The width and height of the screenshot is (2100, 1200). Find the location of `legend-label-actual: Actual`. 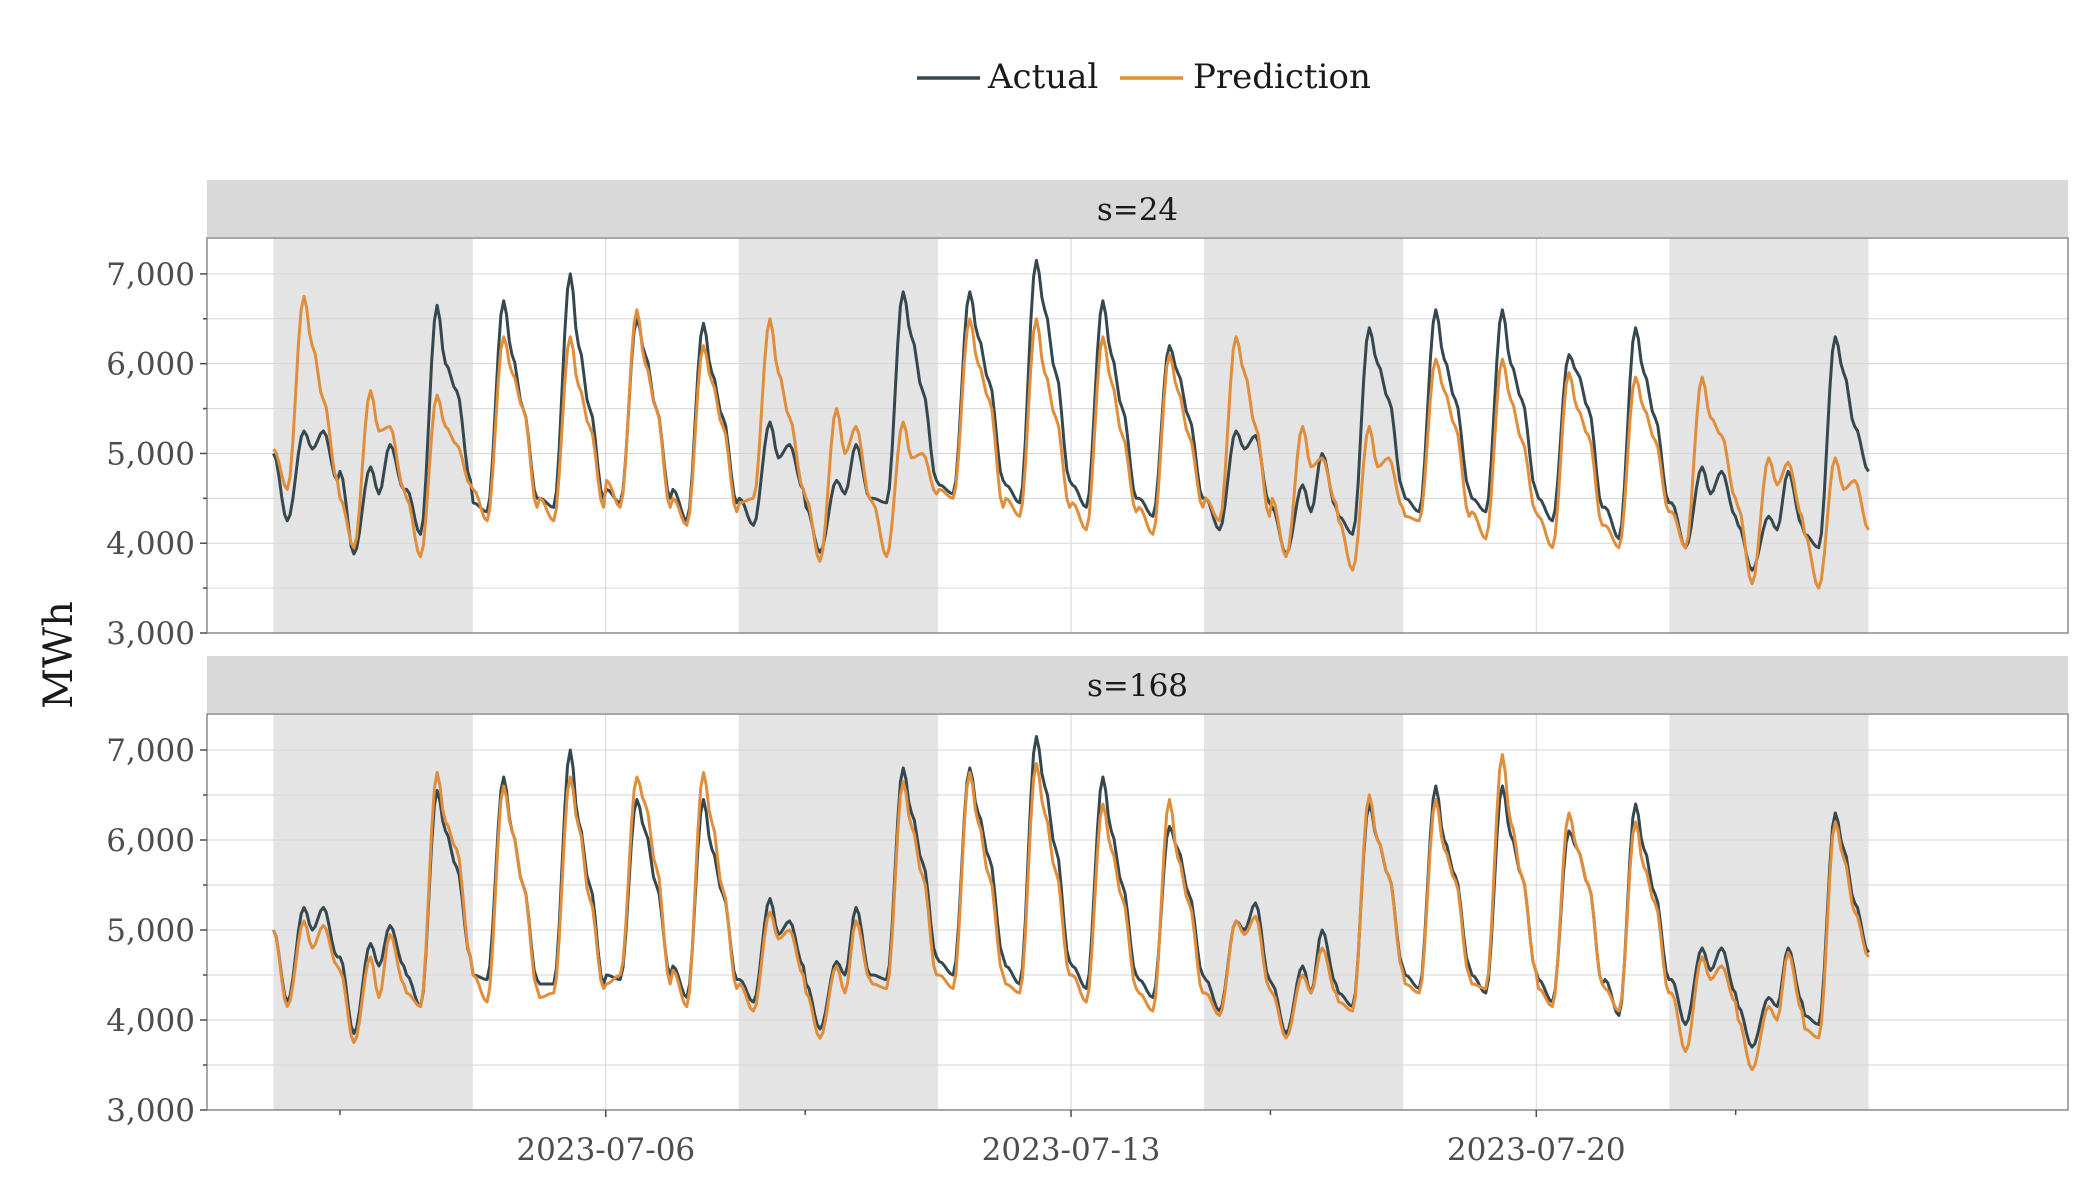

legend-label-actual: Actual is located at coordinates (1042, 77).